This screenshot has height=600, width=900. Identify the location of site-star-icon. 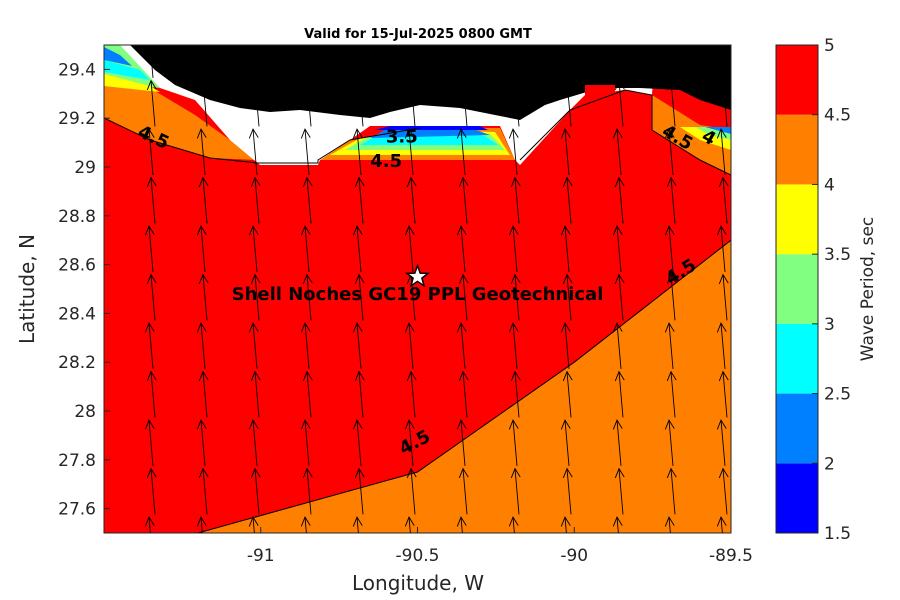
(417, 275).